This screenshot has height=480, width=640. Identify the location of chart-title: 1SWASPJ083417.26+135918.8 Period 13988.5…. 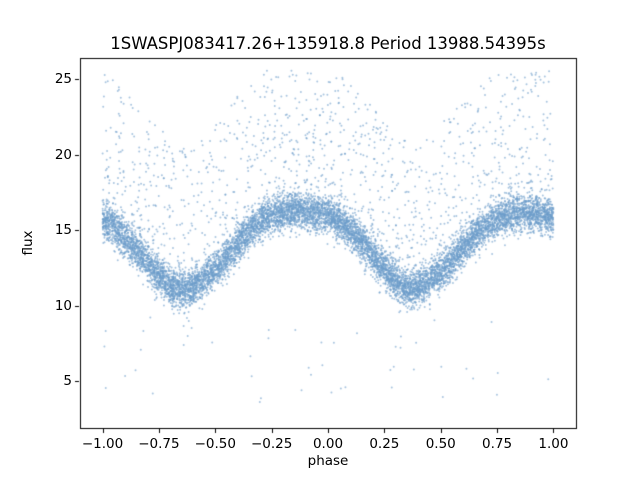
(328, 43).